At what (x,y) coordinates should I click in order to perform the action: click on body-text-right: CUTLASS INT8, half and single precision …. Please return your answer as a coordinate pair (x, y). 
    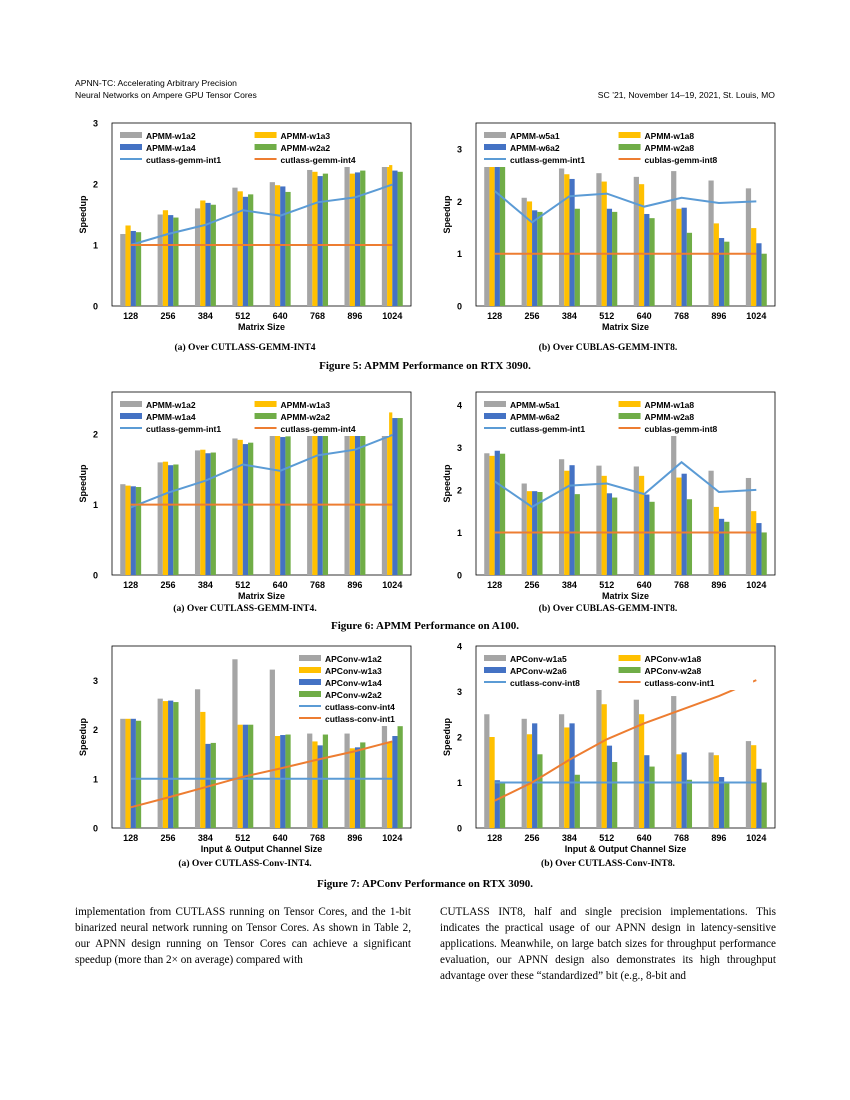
    Looking at the image, I should click on (608, 944).